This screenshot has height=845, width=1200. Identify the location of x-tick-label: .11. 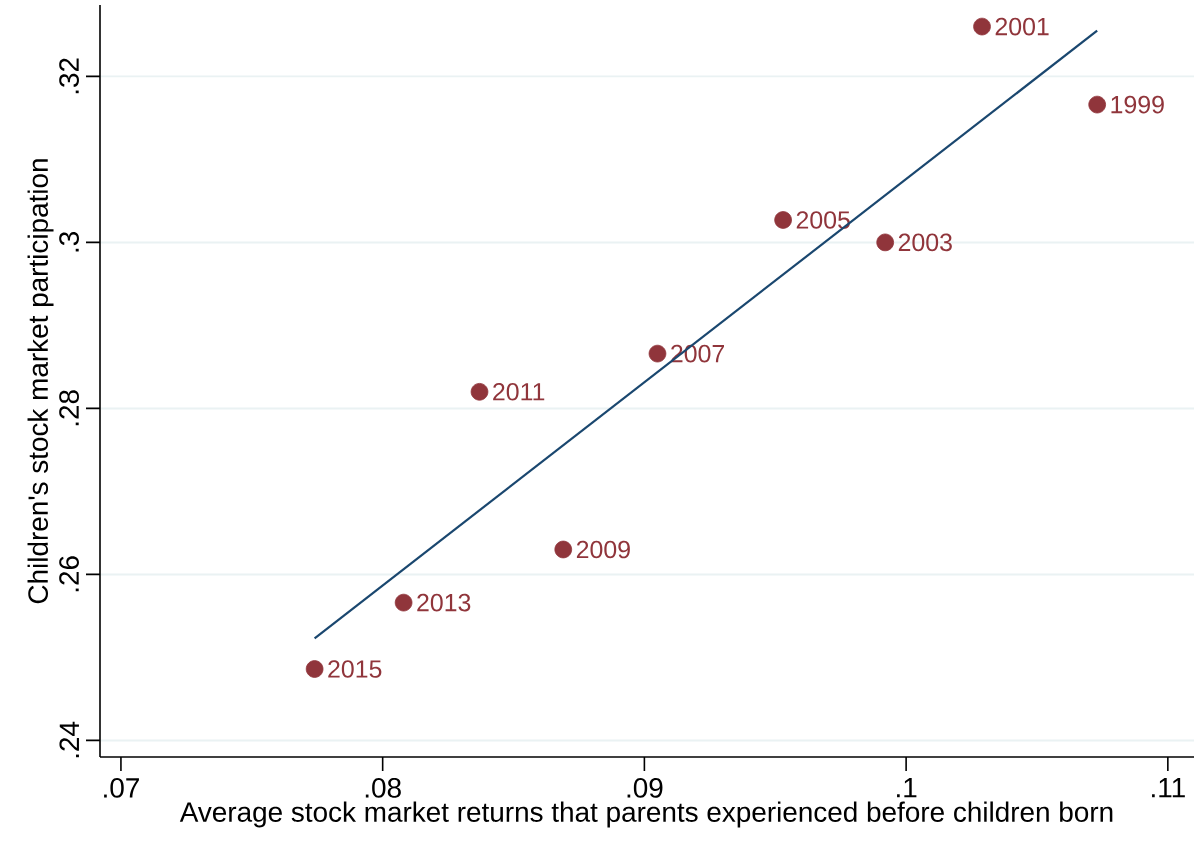
(1168, 788).